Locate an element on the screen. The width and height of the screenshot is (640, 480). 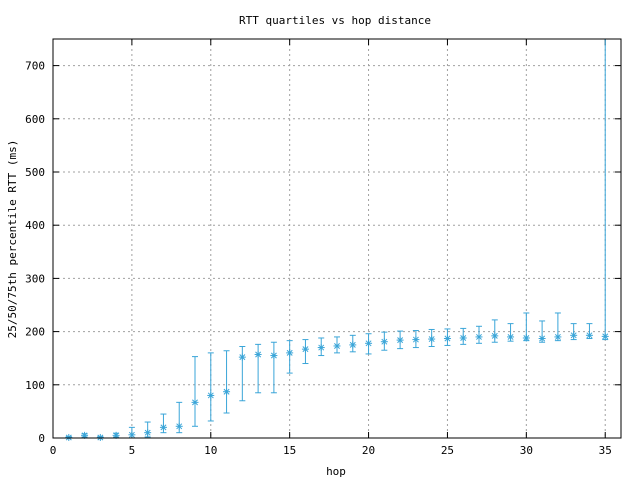
x-tick-label: 30 is located at coordinates (526, 450).